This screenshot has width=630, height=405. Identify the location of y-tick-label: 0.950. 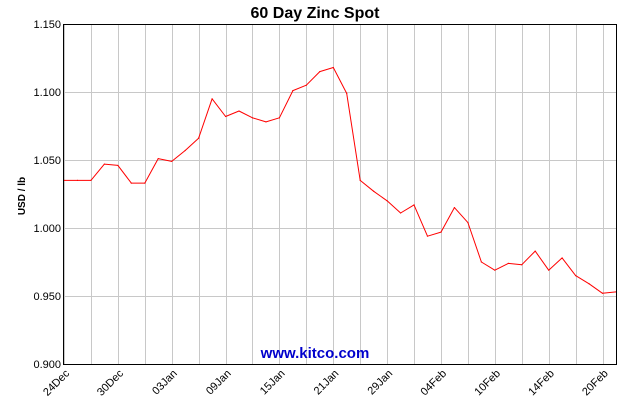
(47, 297).